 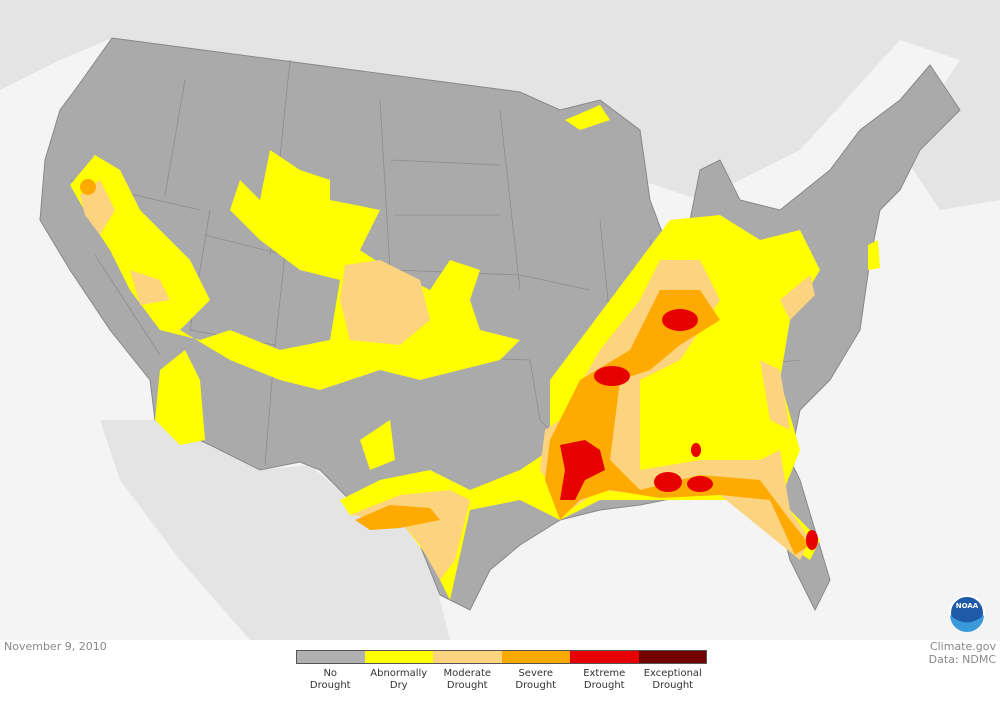 What do you see at coordinates (399, 673) in the screenshot?
I see `legend-label: Abnormally` at bounding box center [399, 673].